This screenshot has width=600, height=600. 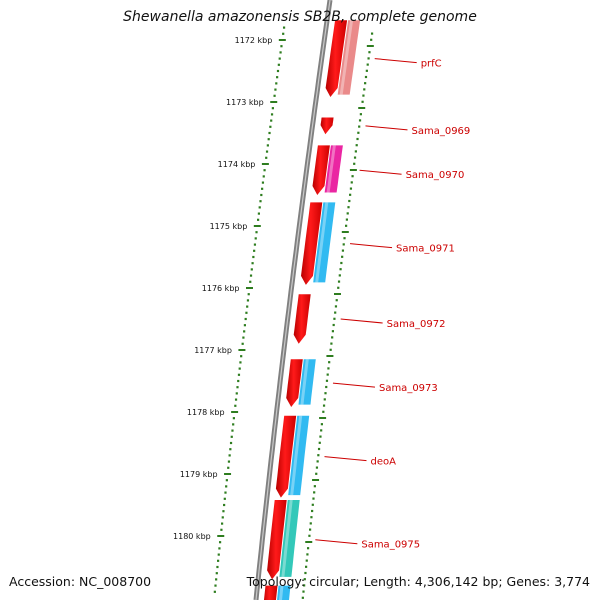 I want to click on cog-bar-shine-prfc, so click(x=346, y=57).